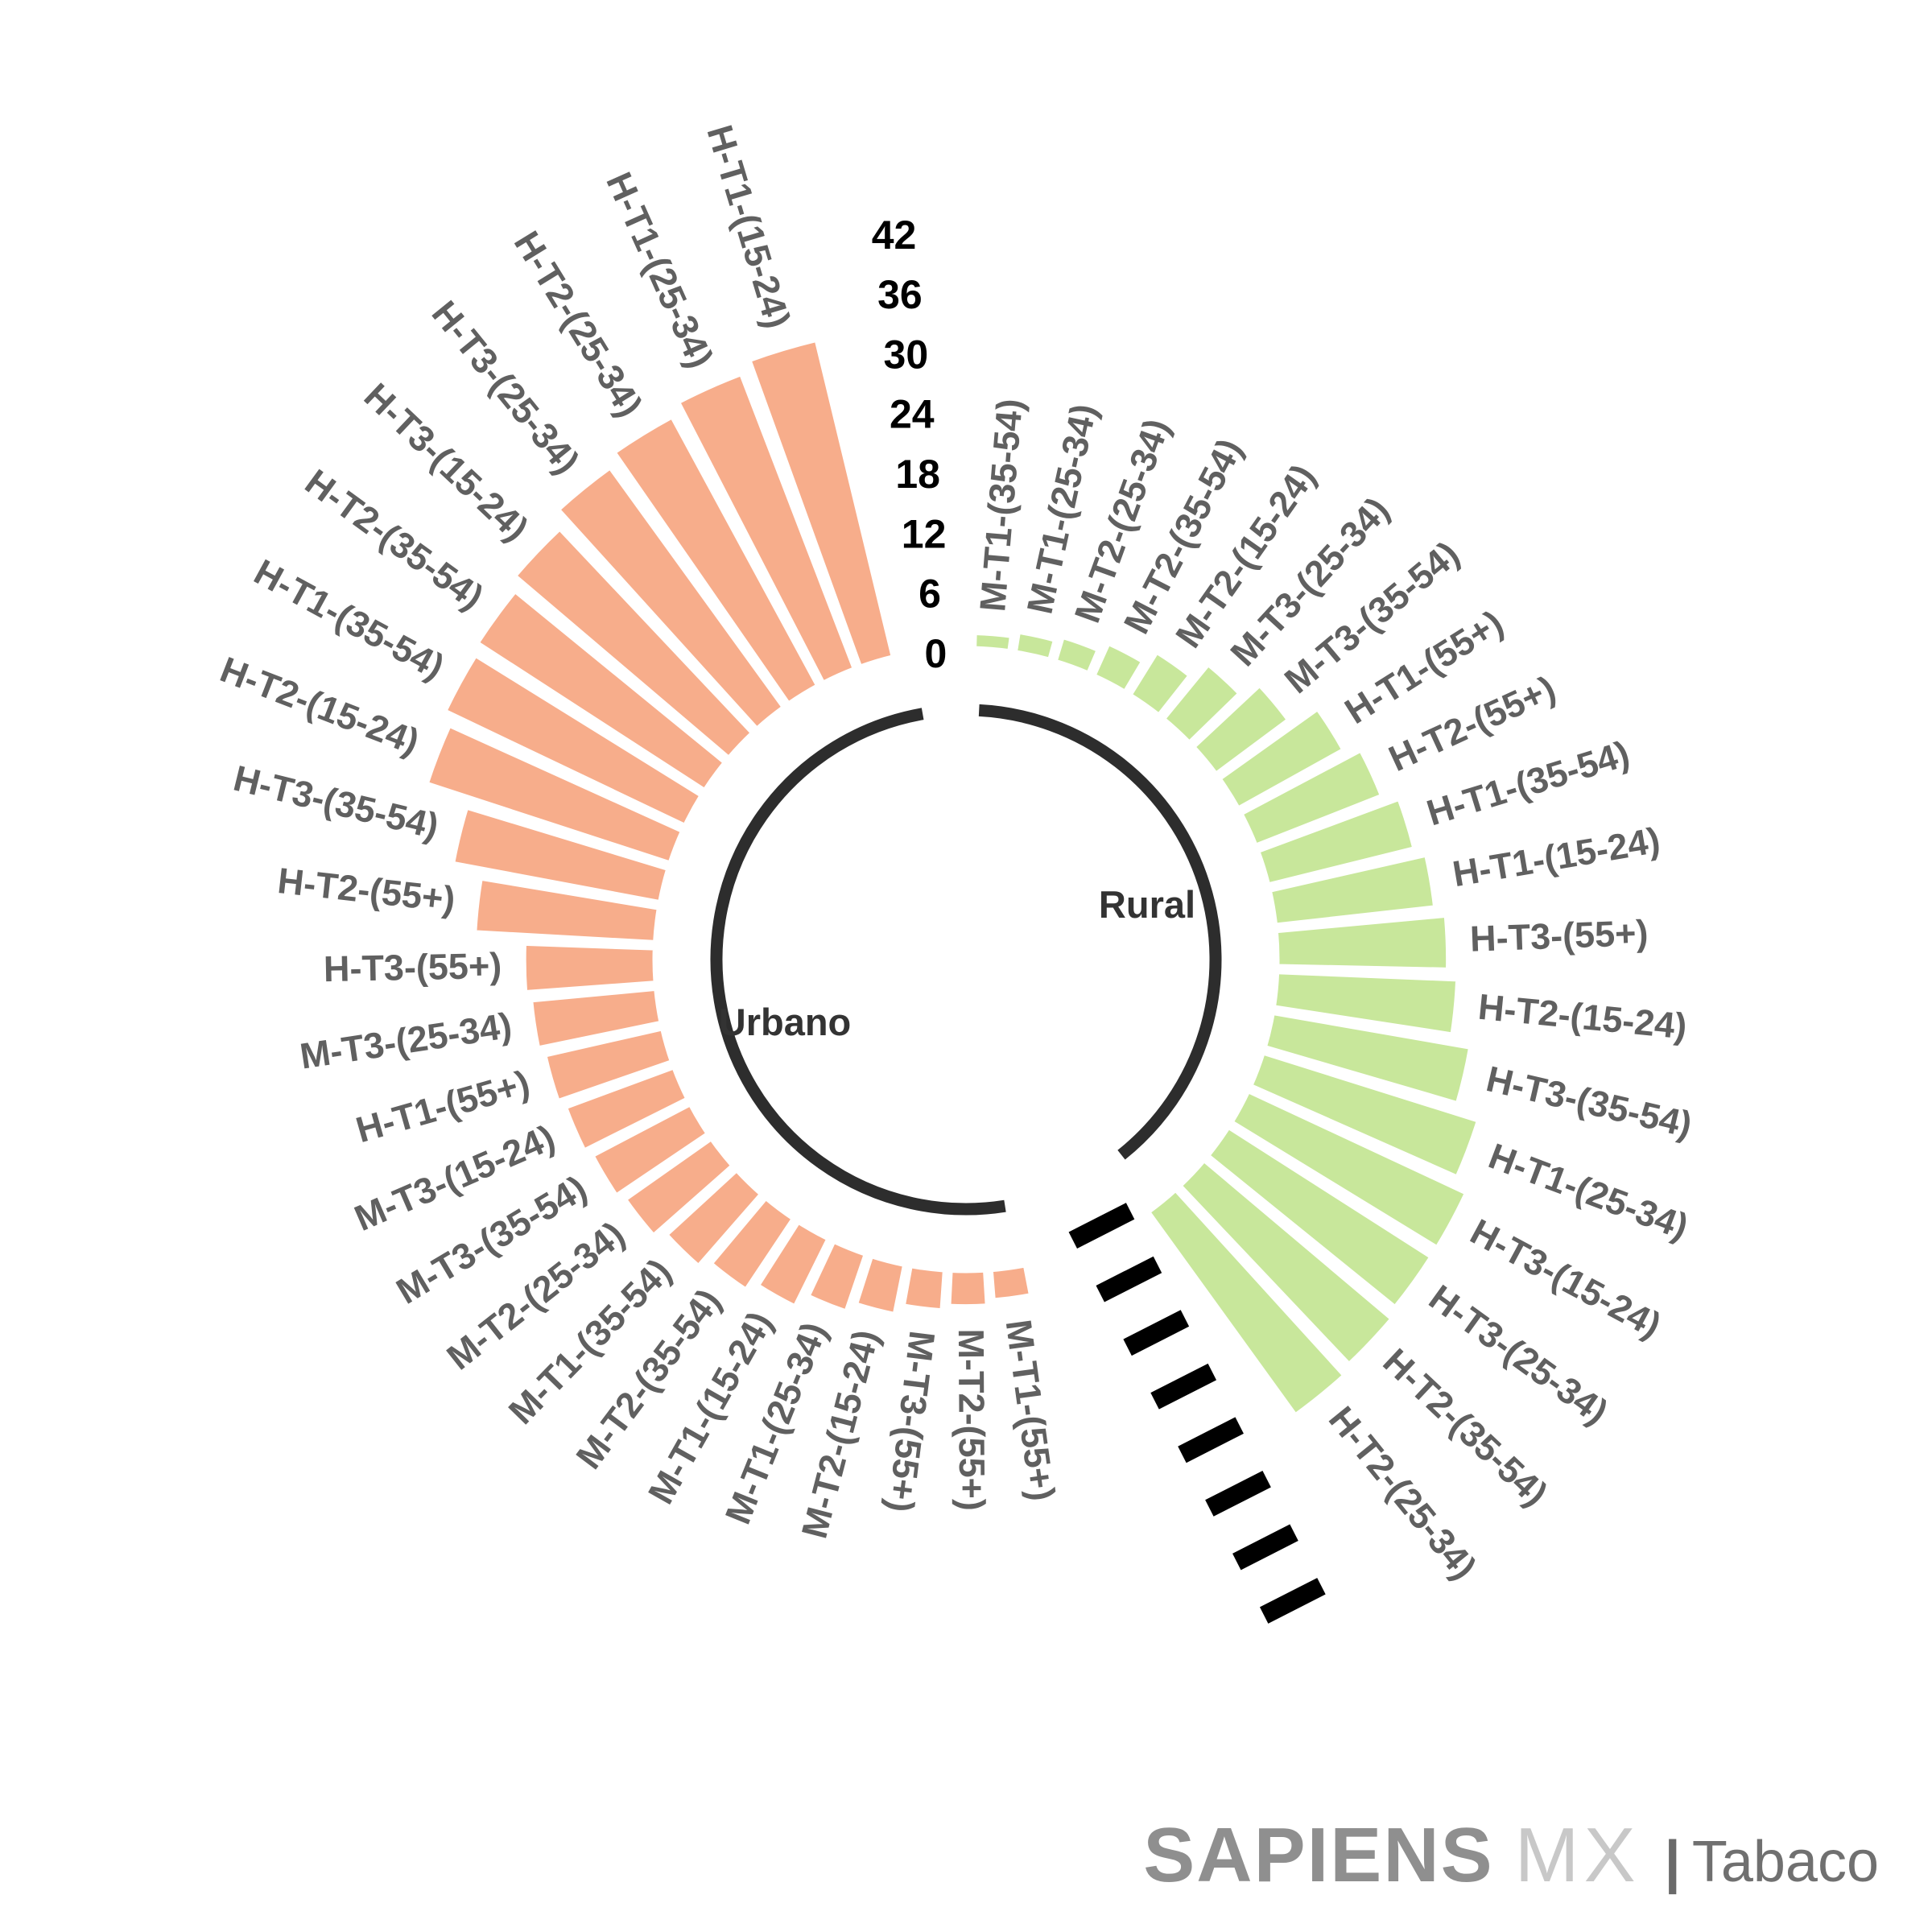 This screenshot has height=1932, width=1932. Describe the element at coordinates (906, 354) in the screenshot. I see `axis-tick-label: 30` at that location.